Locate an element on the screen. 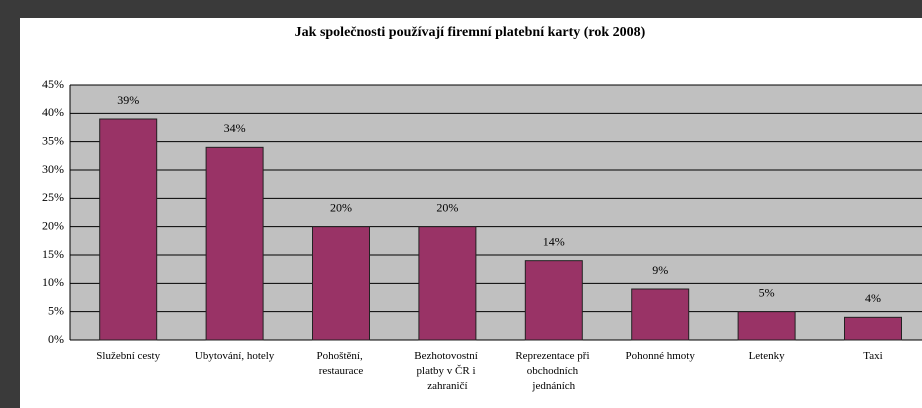 The image size is (922, 408). data-label: 34% is located at coordinates (235, 128).